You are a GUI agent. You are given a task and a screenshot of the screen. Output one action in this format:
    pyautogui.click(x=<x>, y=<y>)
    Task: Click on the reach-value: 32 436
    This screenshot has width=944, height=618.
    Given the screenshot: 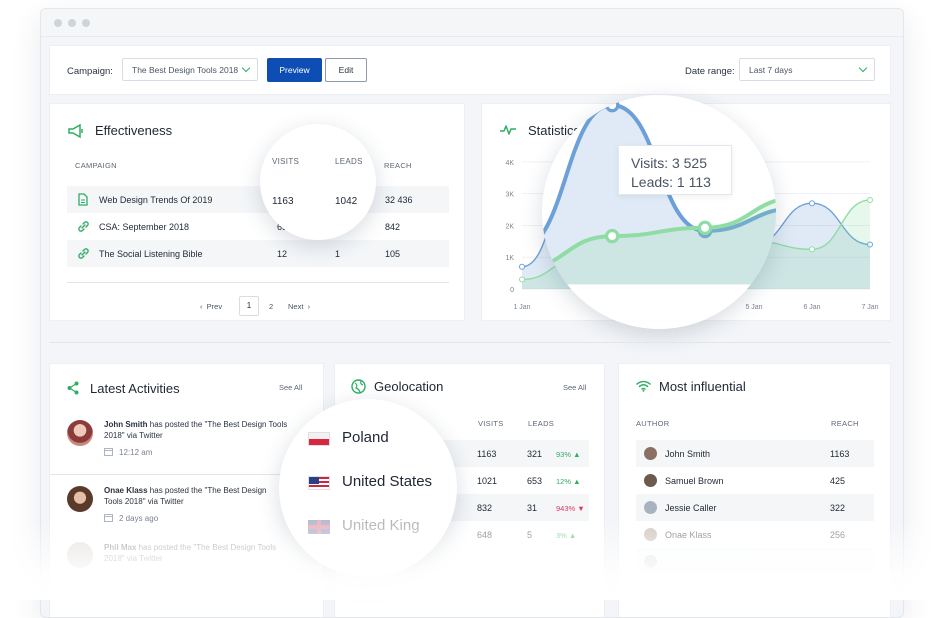 What is the action you would take?
    pyautogui.click(x=399, y=200)
    